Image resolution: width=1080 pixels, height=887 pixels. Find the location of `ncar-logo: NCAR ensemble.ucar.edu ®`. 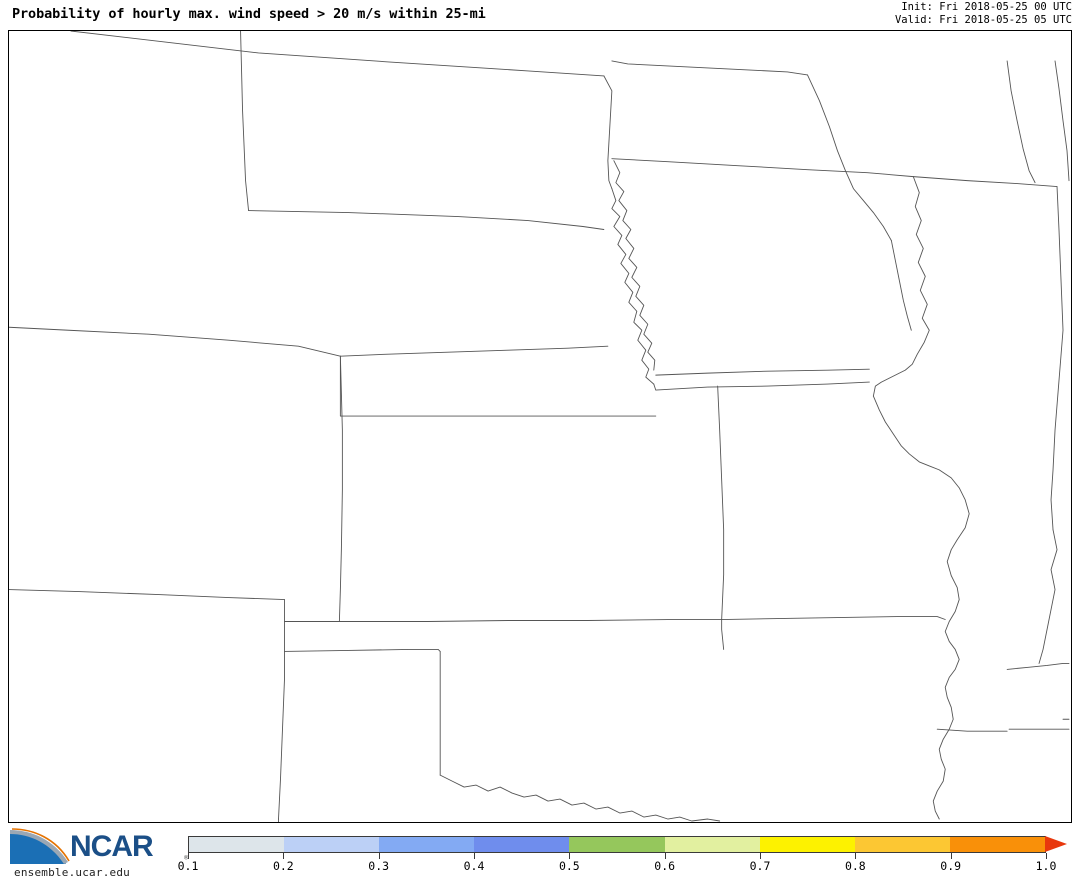

ncar-logo: NCAR ensemble.ucar.edu ® is located at coordinates (98, 855).